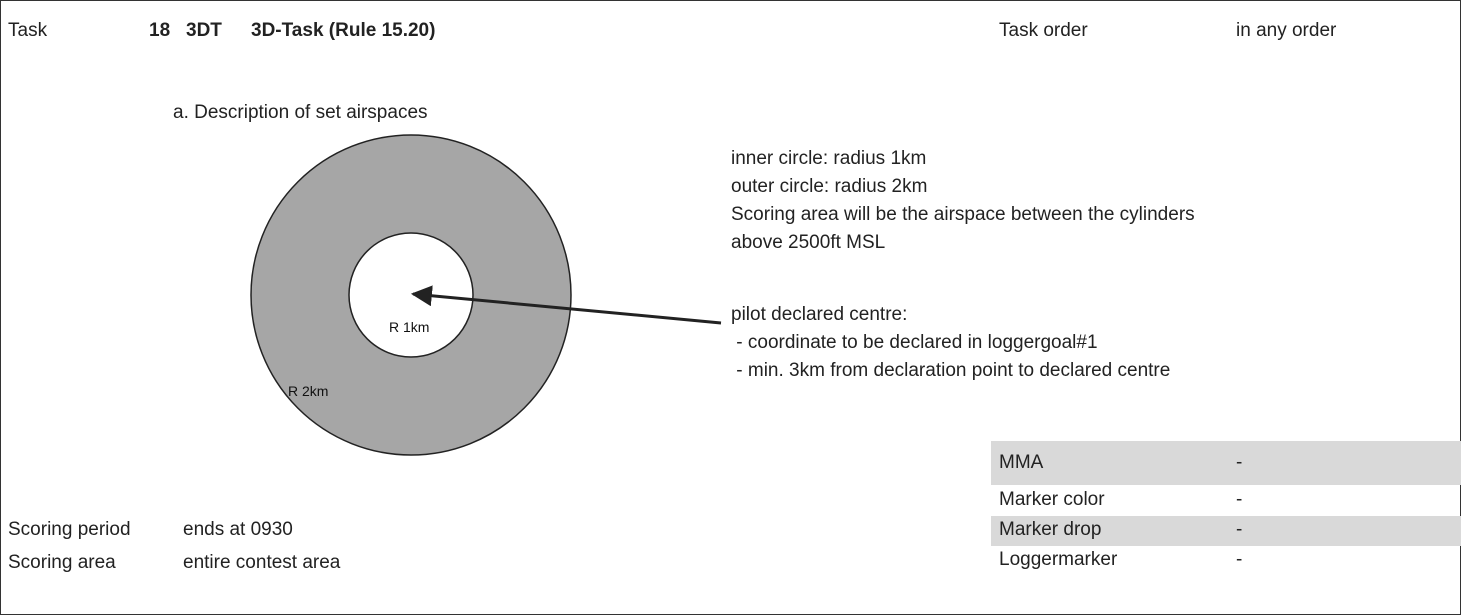 The image size is (1461, 616). Describe the element at coordinates (409, 327) in the screenshot. I see `inner-label: R 1km` at that location.